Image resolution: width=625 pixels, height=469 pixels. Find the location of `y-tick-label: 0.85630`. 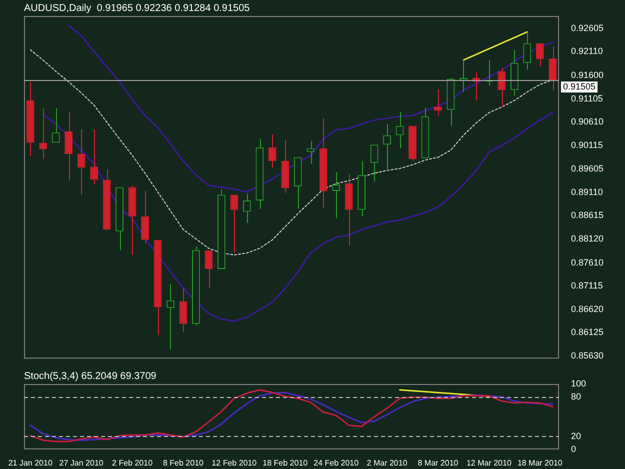

y-tick-label: 0.85630 is located at coordinates (587, 355).